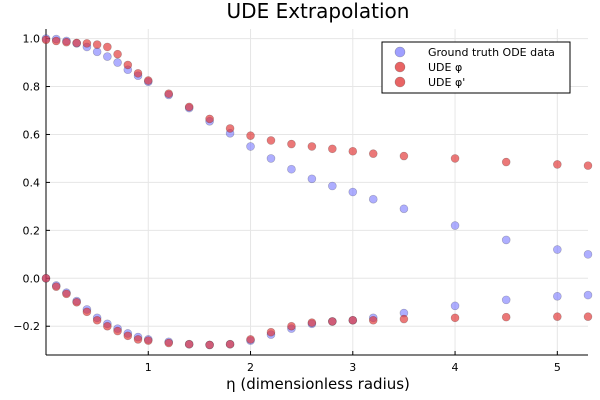 The height and width of the screenshot is (400, 600). I want to click on x-tick-label: 5, so click(557, 367).